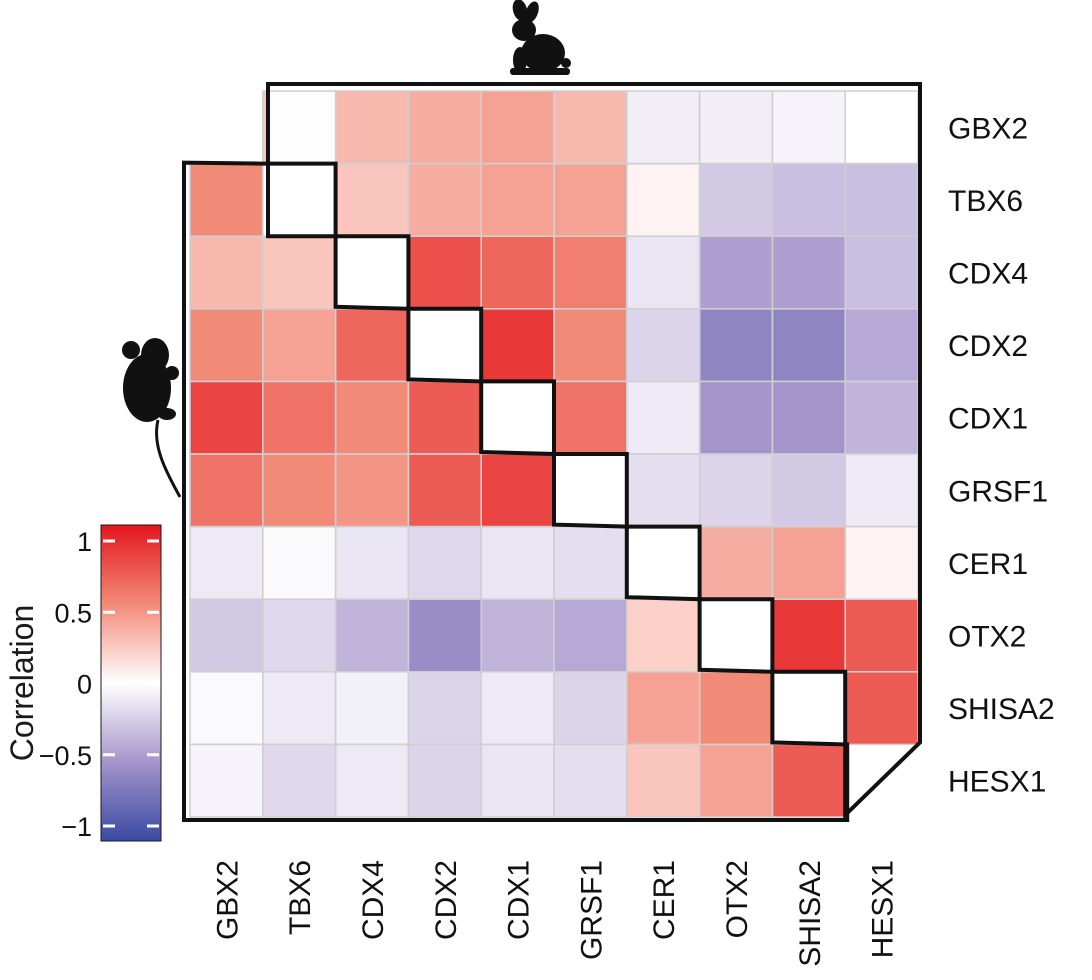  I want to click on row-label: GBX2, so click(988, 128).